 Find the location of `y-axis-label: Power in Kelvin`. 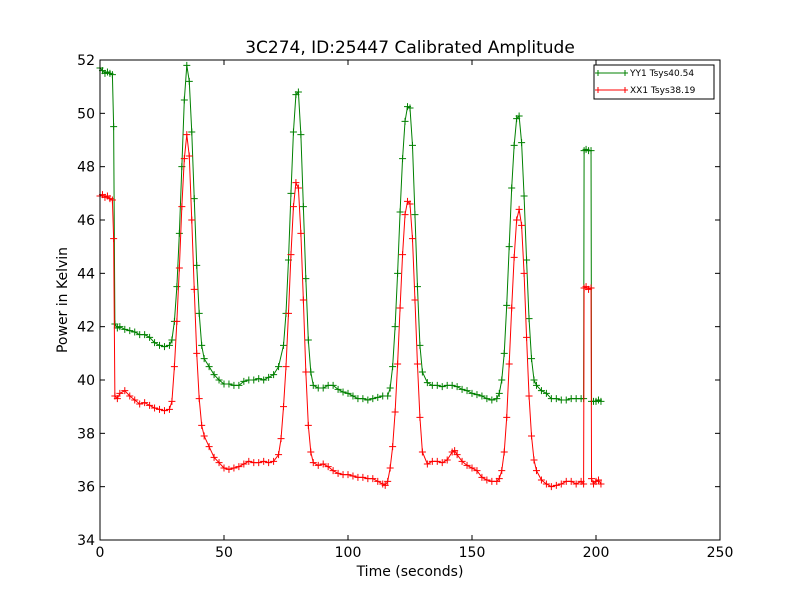

y-axis-label: Power in Kelvin is located at coordinates (63, 300).